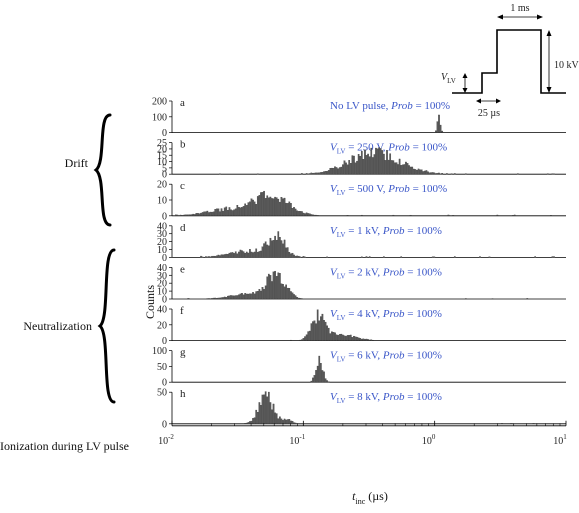 The image size is (579, 513). What do you see at coordinates (159, 117) in the screenshot?
I see `y-tick-label: 100` at bounding box center [159, 117].